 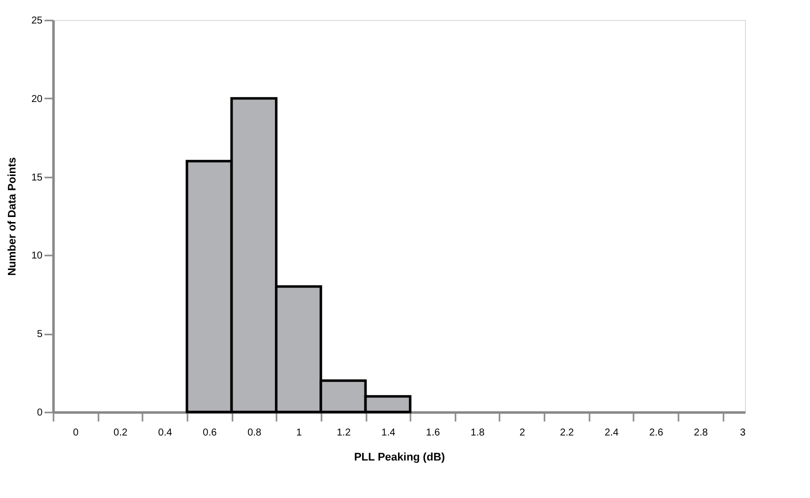 What do you see at coordinates (522, 433) in the screenshot?
I see `x-tick-label: 2` at bounding box center [522, 433].